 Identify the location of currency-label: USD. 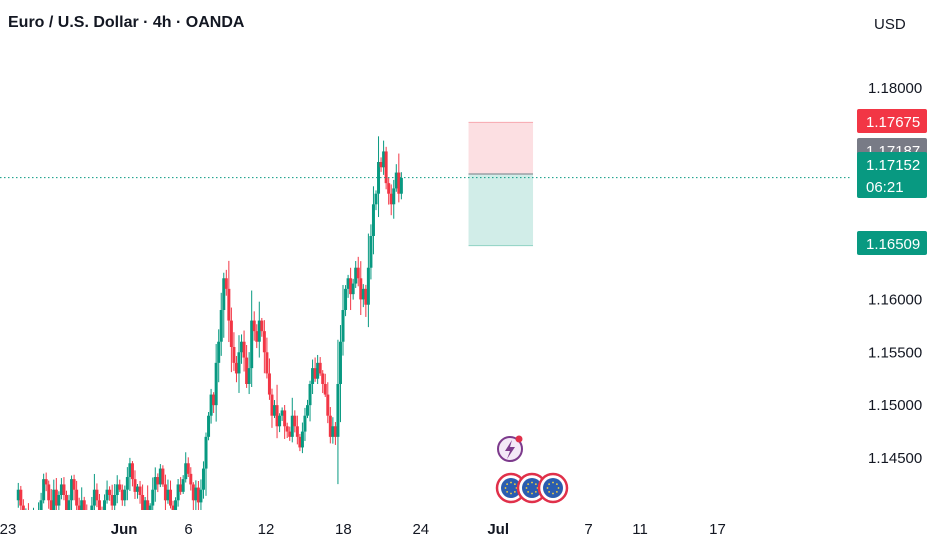
(890, 24).